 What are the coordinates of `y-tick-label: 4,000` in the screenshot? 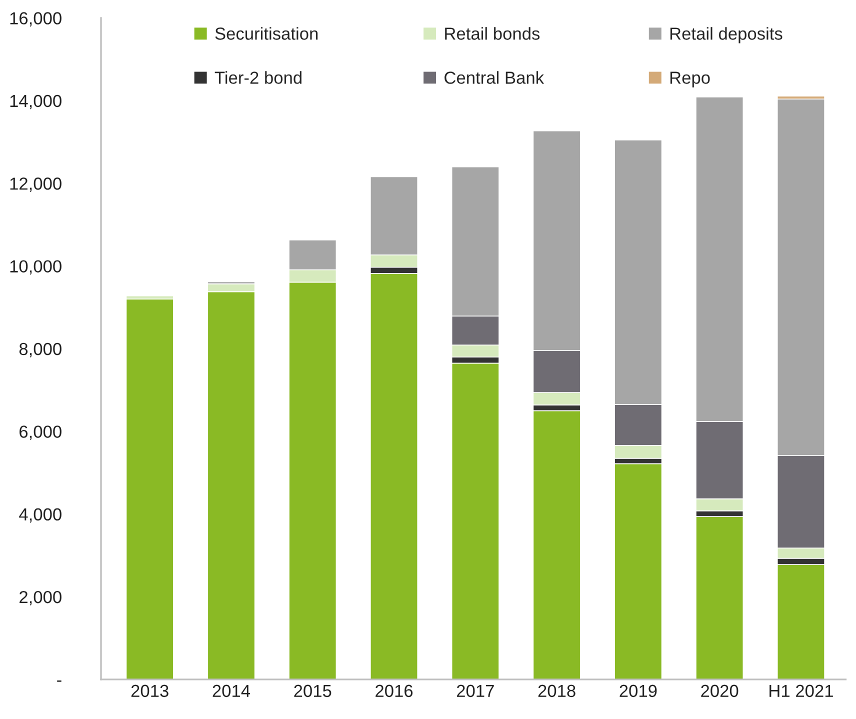 It's located at (40, 515).